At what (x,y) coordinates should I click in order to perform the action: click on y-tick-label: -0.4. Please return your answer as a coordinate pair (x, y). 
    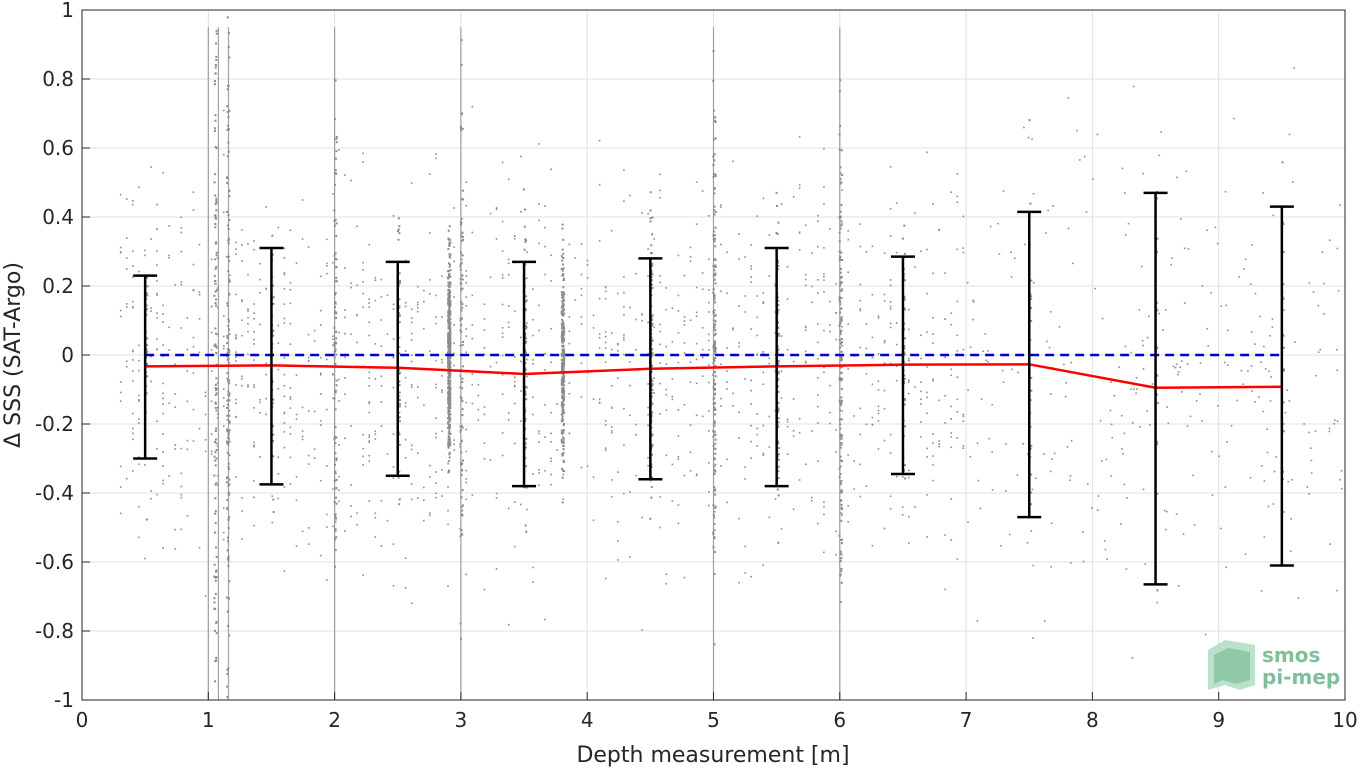
    Looking at the image, I should click on (54, 493).